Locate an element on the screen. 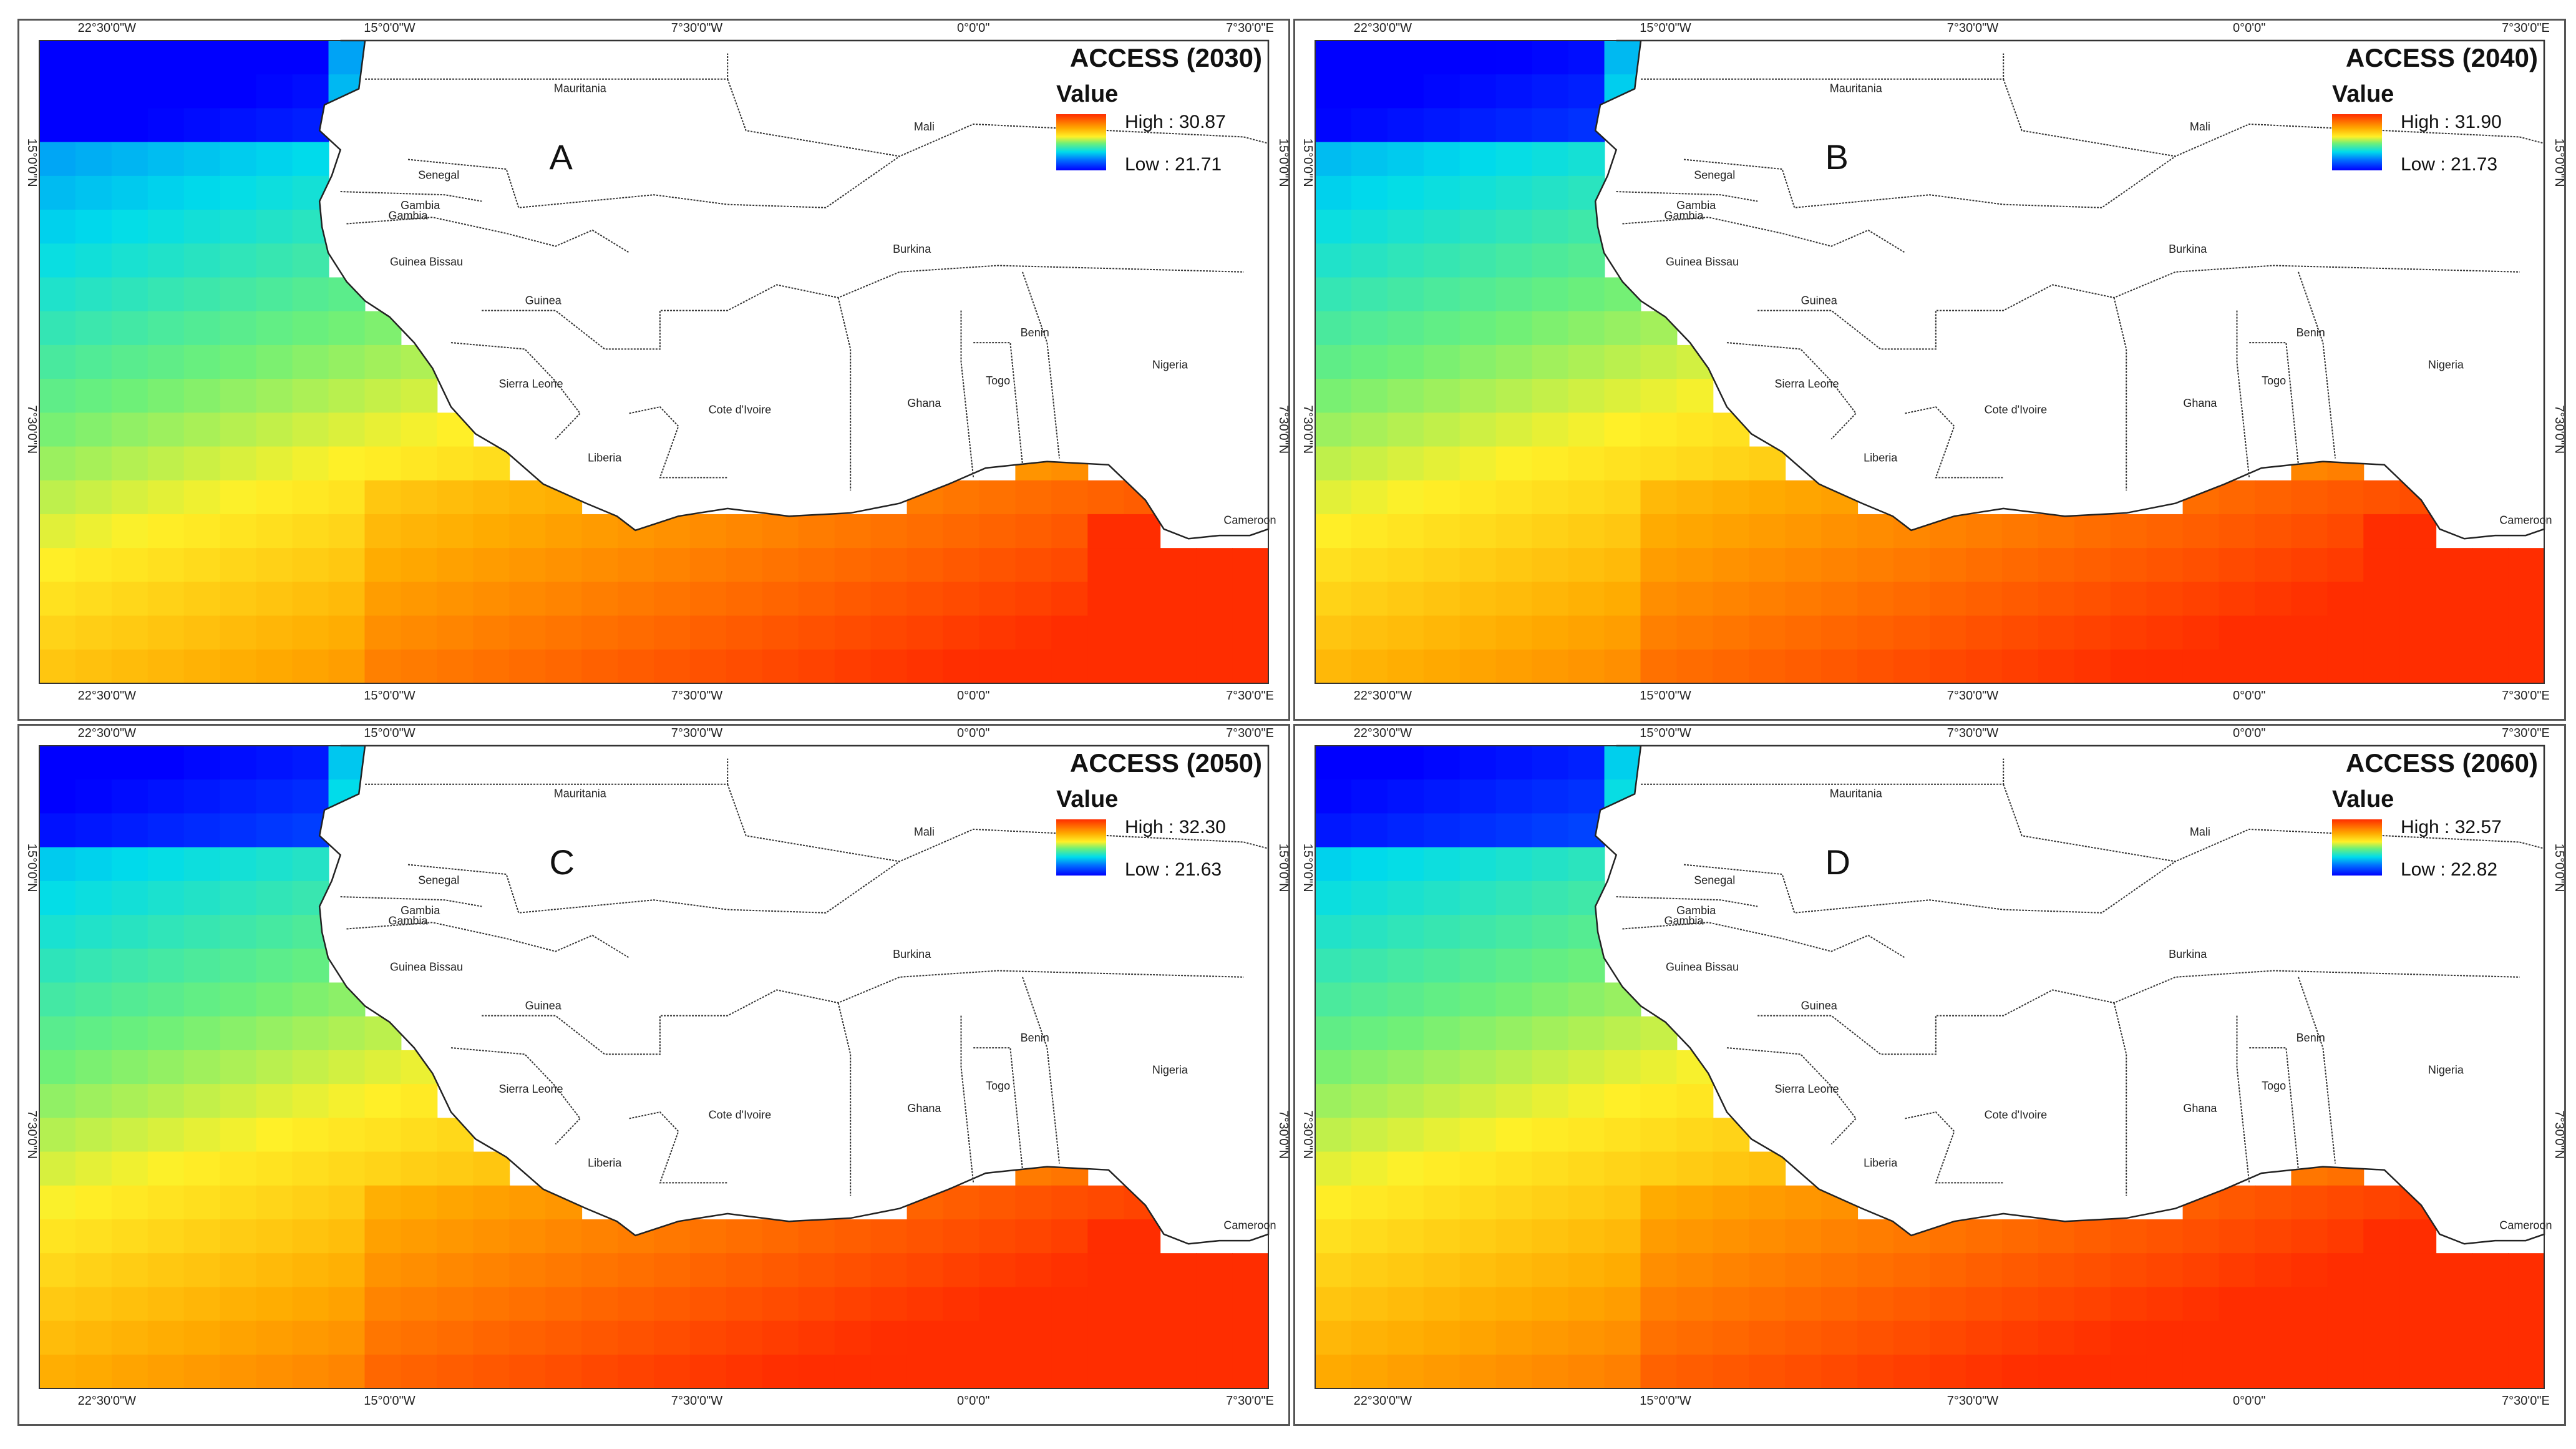 The image size is (2576, 1449). top-tick-label: 22°30'0"W is located at coordinates (107, 733).